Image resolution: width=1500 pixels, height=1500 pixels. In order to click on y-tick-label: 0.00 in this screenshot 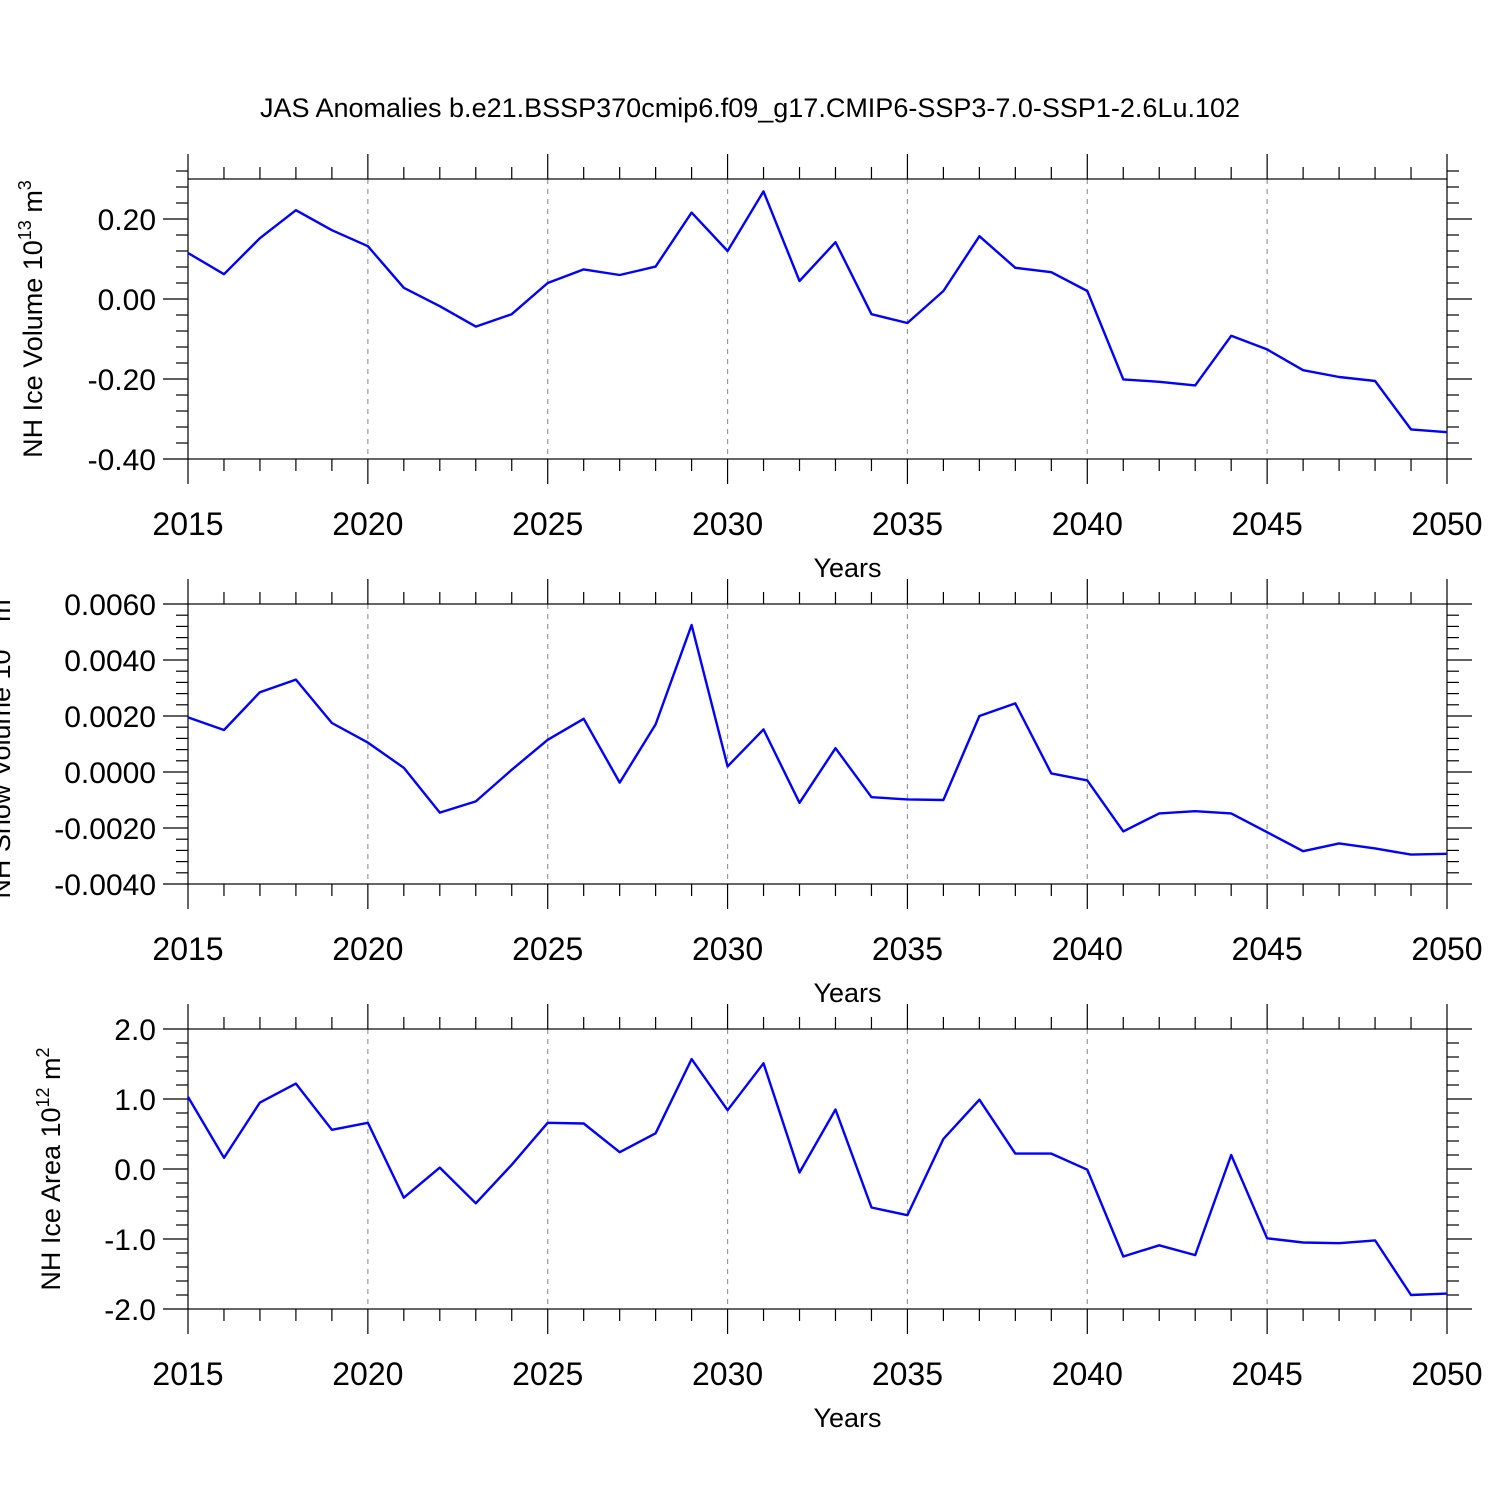, I will do `click(127, 300)`.